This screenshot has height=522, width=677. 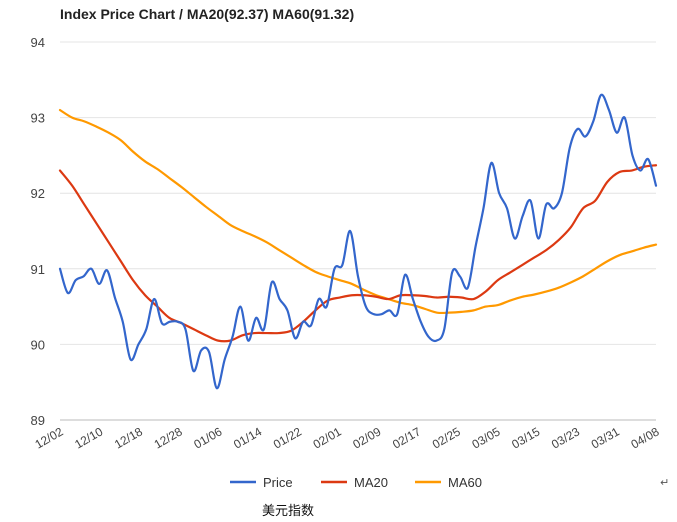 I want to click on legend-label-ma20: MA20, so click(x=371, y=482).